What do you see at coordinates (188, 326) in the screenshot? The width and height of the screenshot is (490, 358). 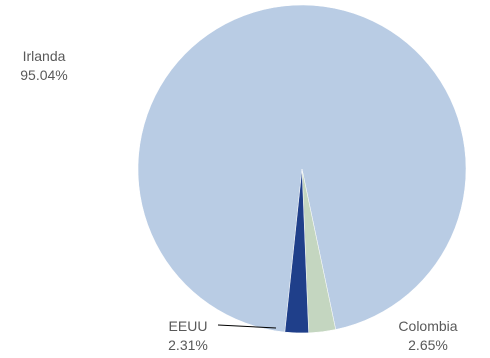 I see `label-eeuu-name: EEUU` at bounding box center [188, 326].